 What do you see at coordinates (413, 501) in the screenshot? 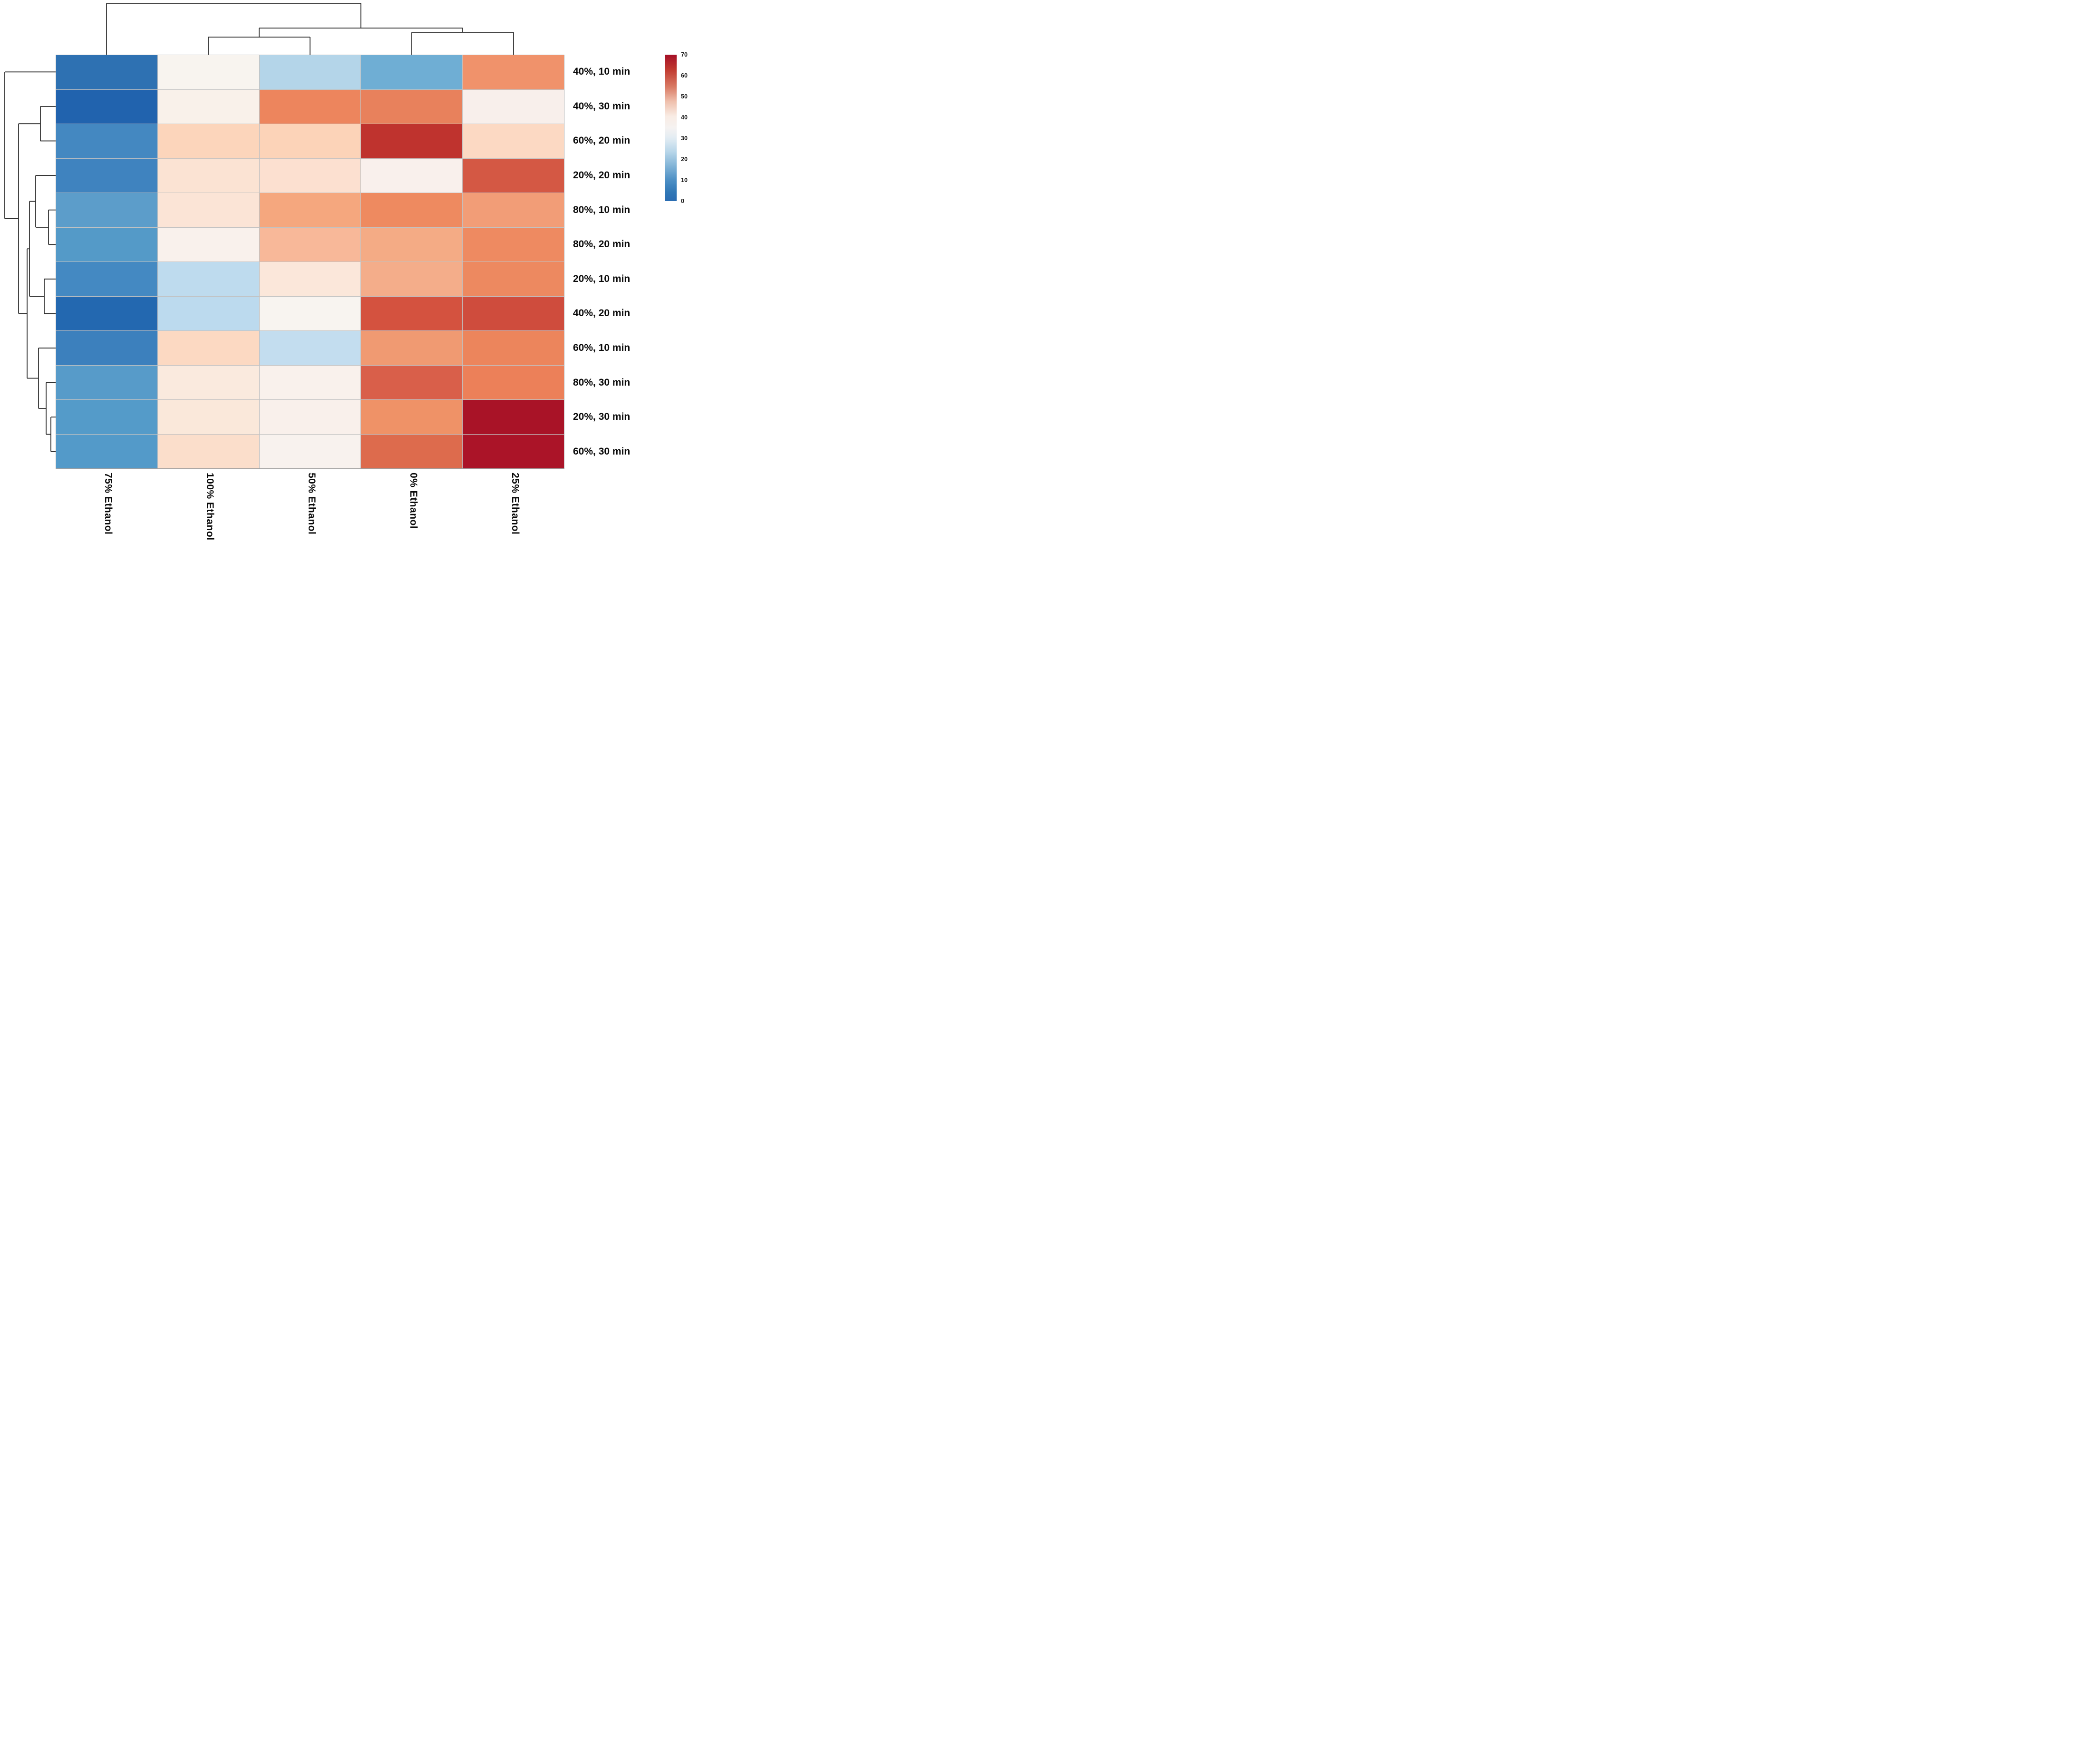
I see `column-label: 0% Ethanol` at bounding box center [413, 501].